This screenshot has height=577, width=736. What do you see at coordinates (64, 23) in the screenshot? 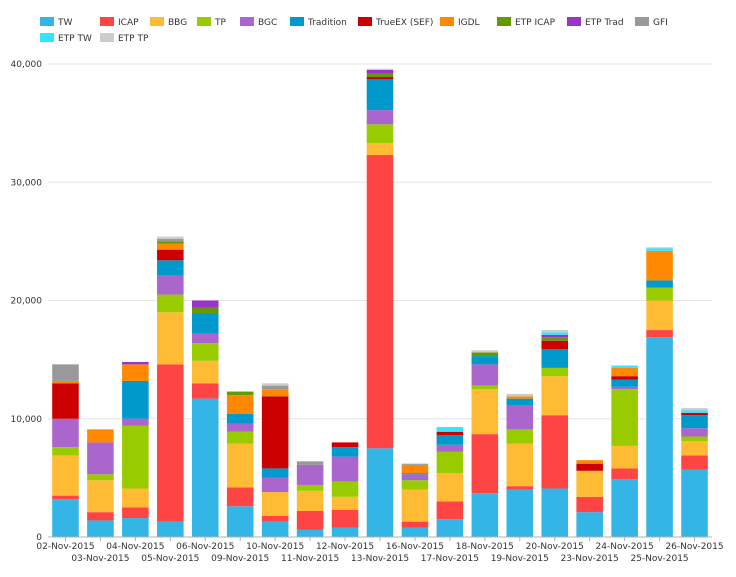
I see `legend-label: TW` at bounding box center [64, 23].